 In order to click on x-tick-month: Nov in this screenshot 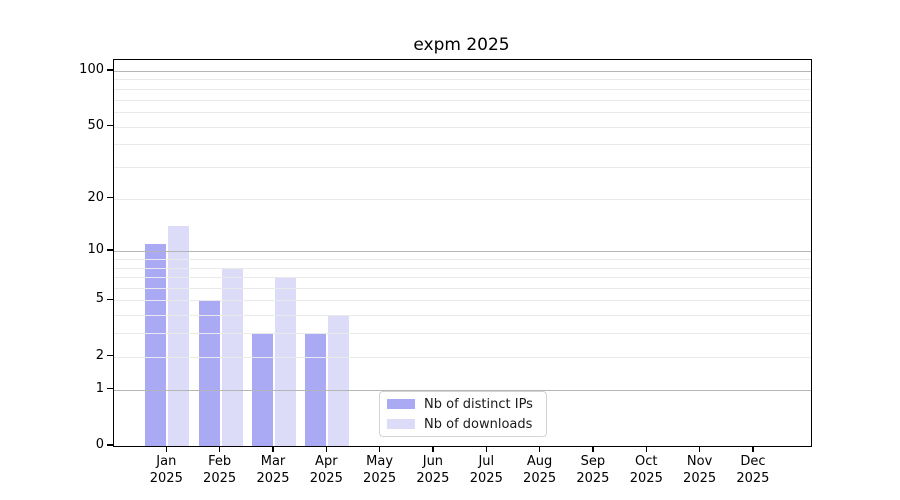, I will do `click(699, 461)`.